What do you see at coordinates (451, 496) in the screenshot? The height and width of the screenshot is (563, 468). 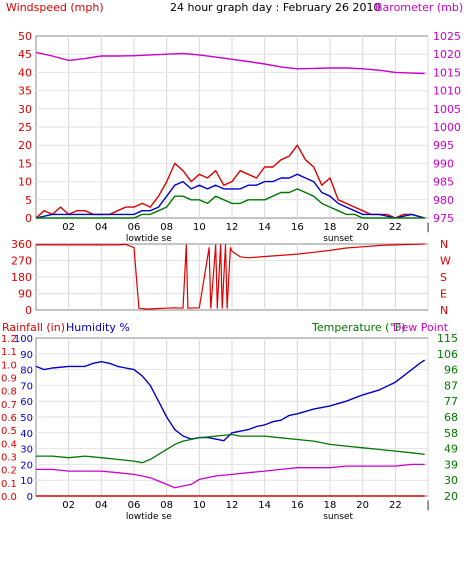 I see `temperature-tick-label: 20` at bounding box center [451, 496].